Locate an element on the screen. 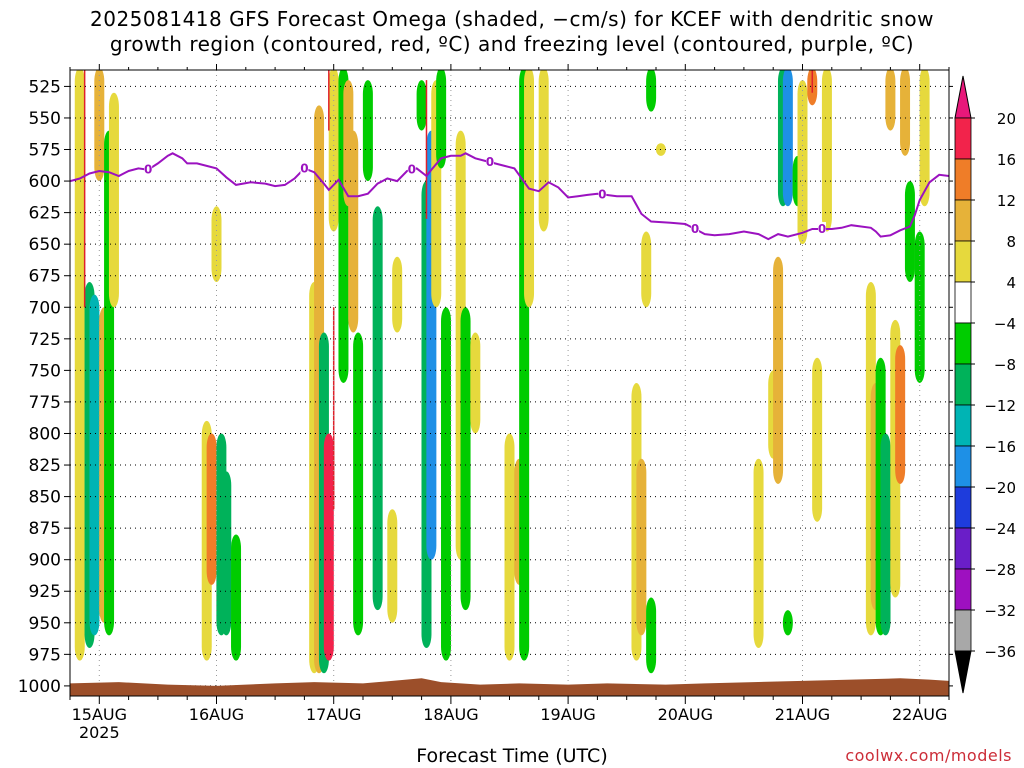 The height and width of the screenshot is (768, 1024). colorbar-label: −20 is located at coordinates (1000, 488).